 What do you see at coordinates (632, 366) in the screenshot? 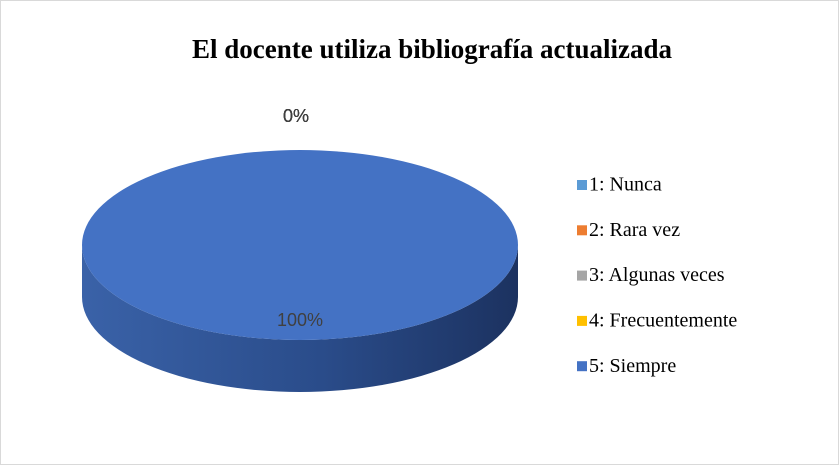
I see `legend-label: 5: Siempre` at bounding box center [632, 366].